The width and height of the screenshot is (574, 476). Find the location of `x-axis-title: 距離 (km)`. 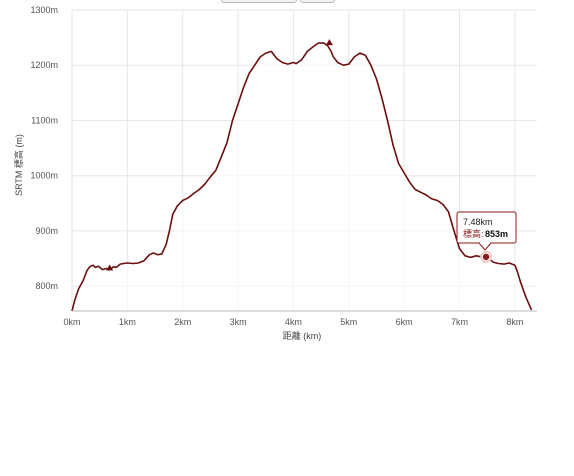

x-axis-title: 距離 (km) is located at coordinates (302, 335).